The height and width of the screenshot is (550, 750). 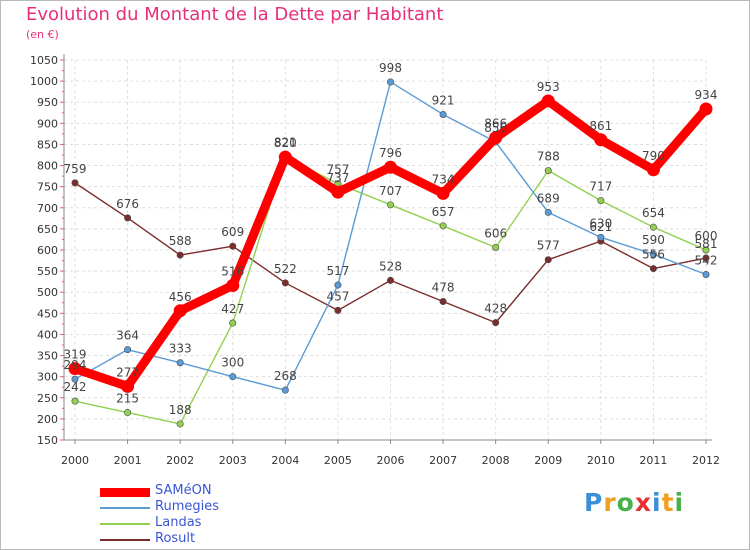 What do you see at coordinates (601, 460) in the screenshot?
I see `x-tick-label: 2010` at bounding box center [601, 460].